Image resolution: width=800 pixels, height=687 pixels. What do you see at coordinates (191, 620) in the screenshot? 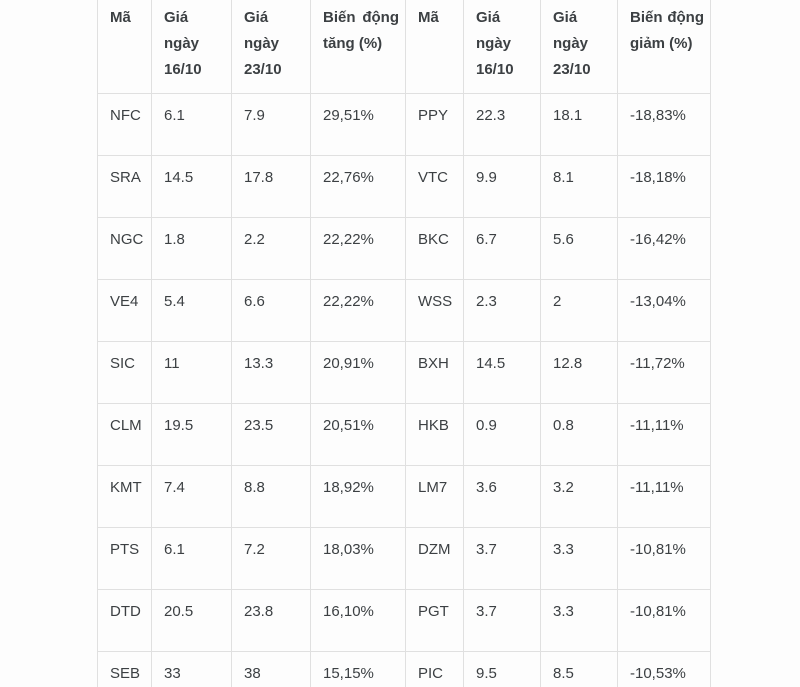
I see `price-cell: 20.5` at bounding box center [191, 620].